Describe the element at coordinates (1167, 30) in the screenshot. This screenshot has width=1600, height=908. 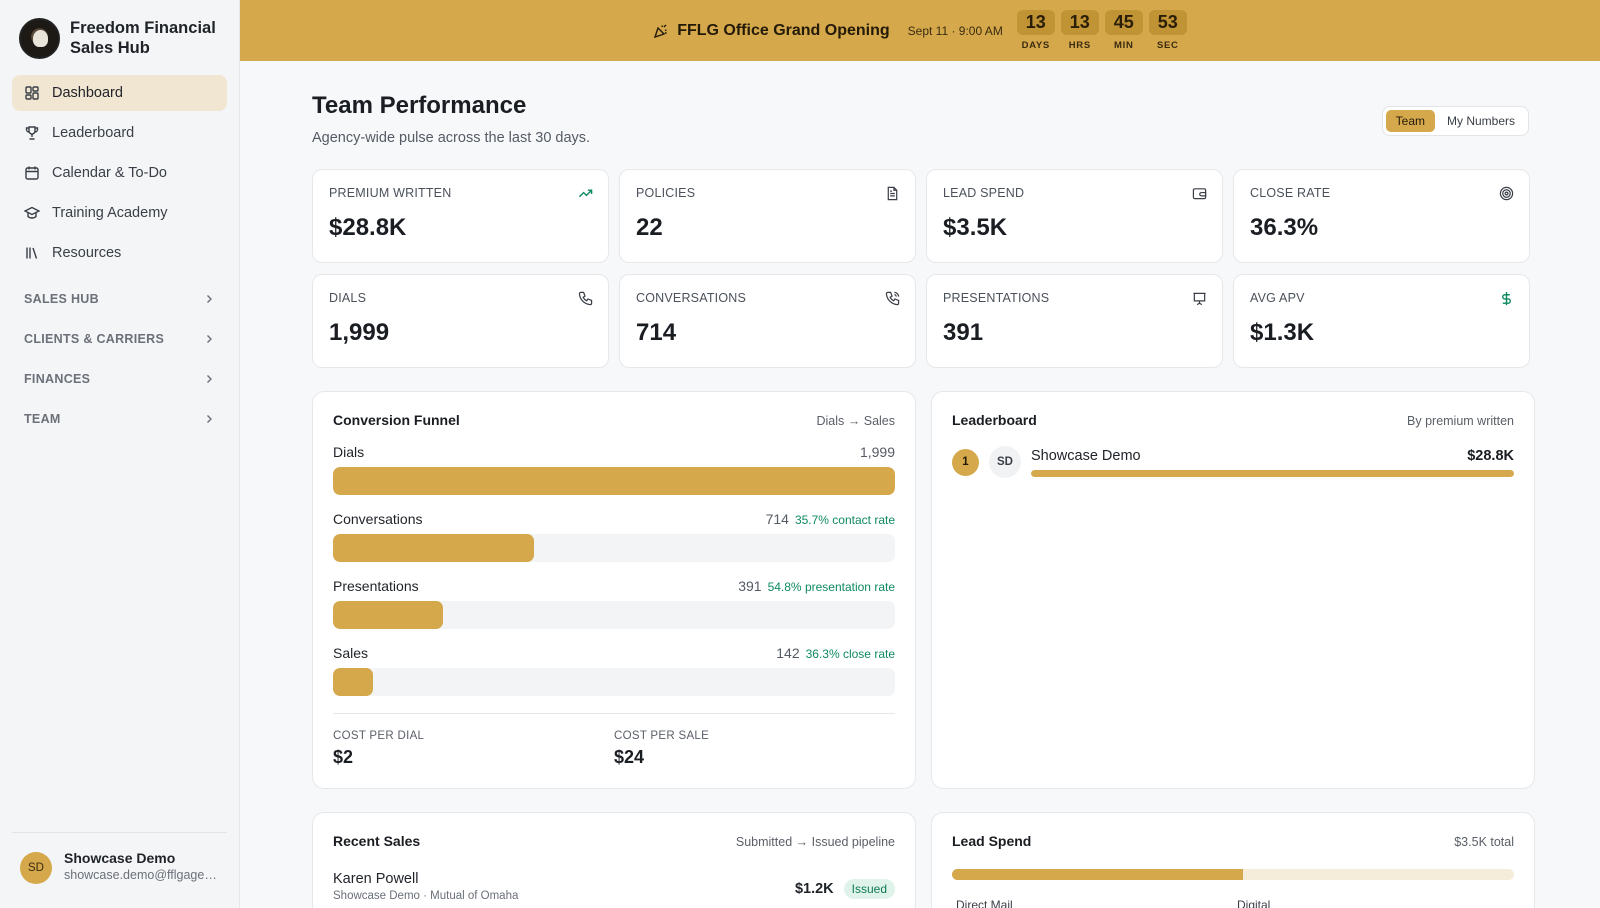
I see `countdown-seconds: 53 SEC` at that location.